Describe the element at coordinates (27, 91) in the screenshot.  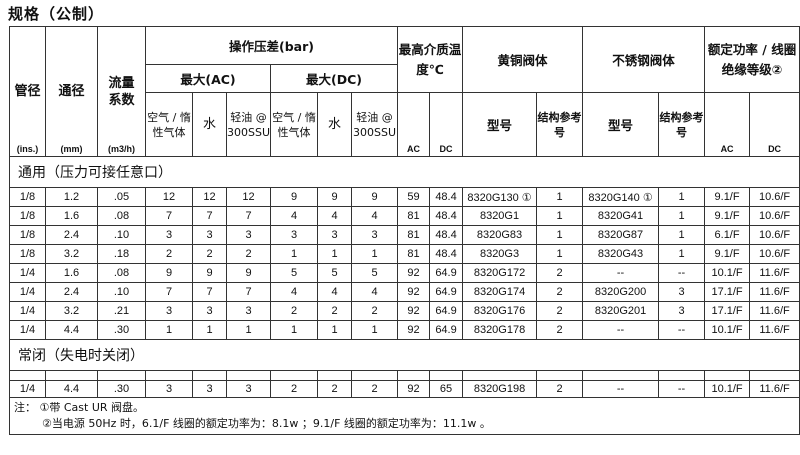
I see `header-pipe-size: 管径 (ins.)` at that location.